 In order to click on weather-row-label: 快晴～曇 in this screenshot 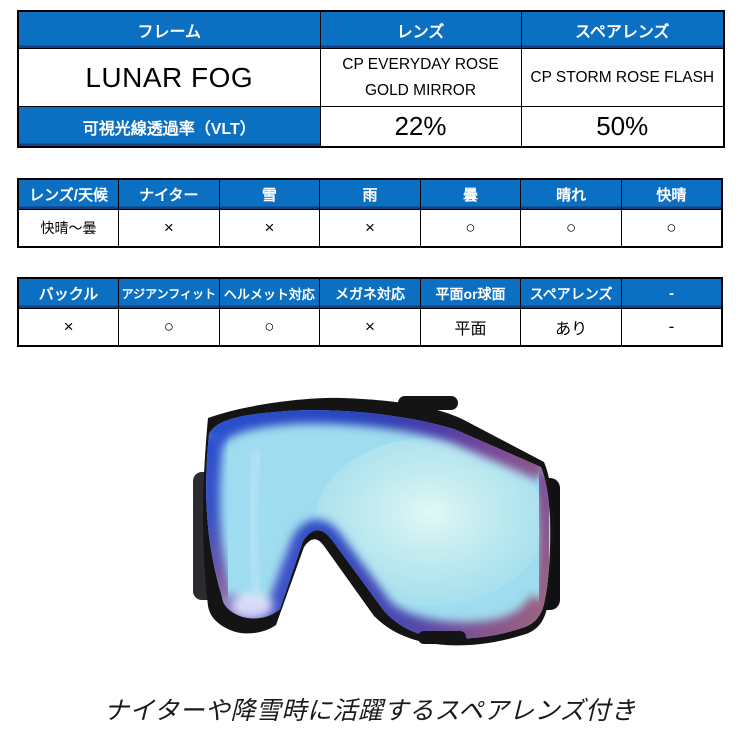, I will do `click(68, 228)`.